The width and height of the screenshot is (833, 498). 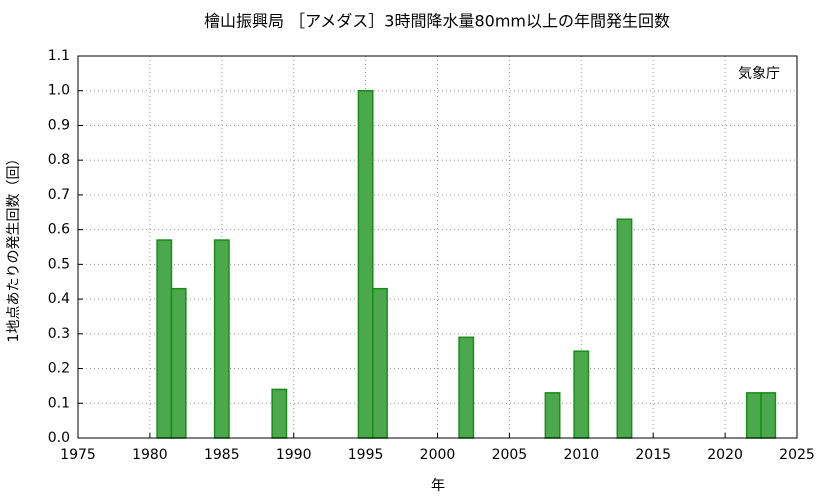 What do you see at coordinates (59, 91) in the screenshot?
I see `y-tick-label: 1.0` at bounding box center [59, 91].